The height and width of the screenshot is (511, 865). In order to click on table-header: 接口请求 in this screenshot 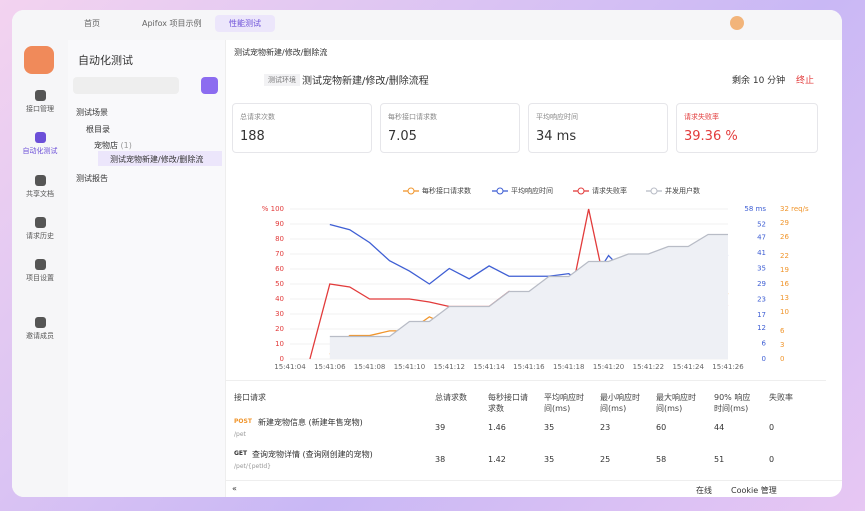, I will do `click(250, 397)`.